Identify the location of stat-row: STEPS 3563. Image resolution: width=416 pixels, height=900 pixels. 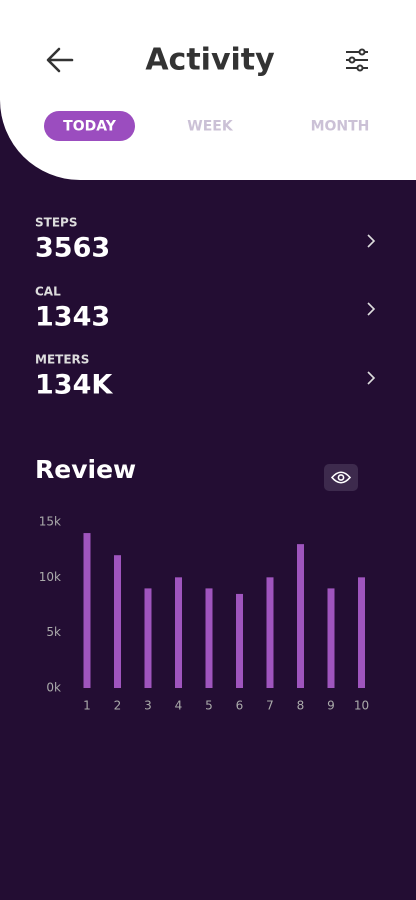
(205, 240).